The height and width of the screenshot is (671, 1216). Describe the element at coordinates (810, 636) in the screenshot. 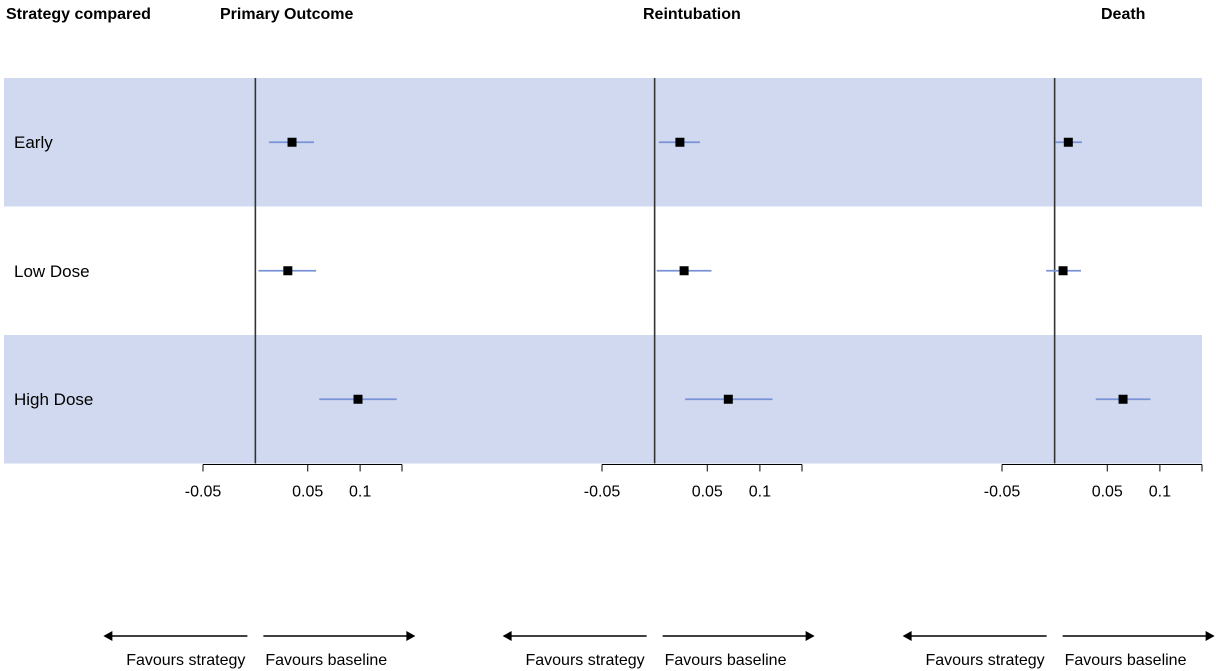

I see `reintubation-arrow-right-head` at that location.